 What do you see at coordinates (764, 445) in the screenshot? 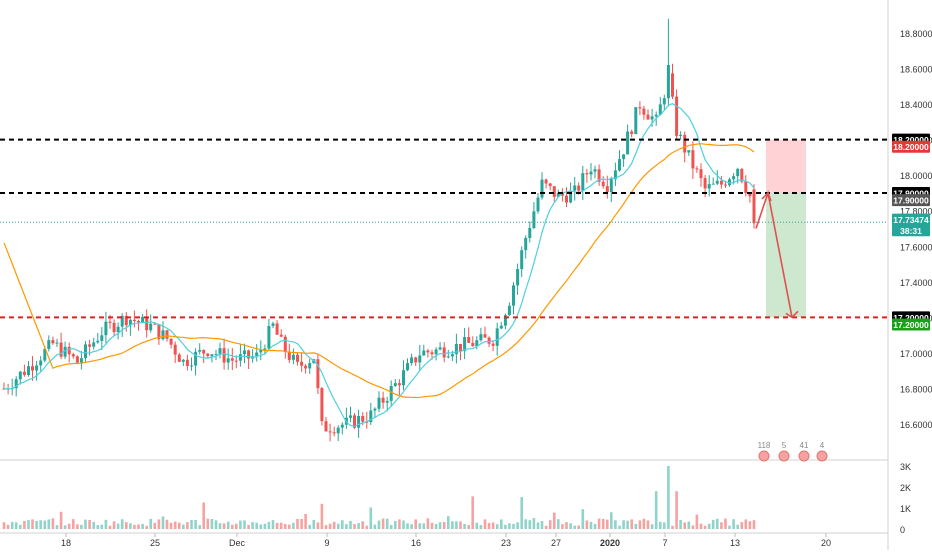
I see `badge-count-0: 118` at bounding box center [764, 445].